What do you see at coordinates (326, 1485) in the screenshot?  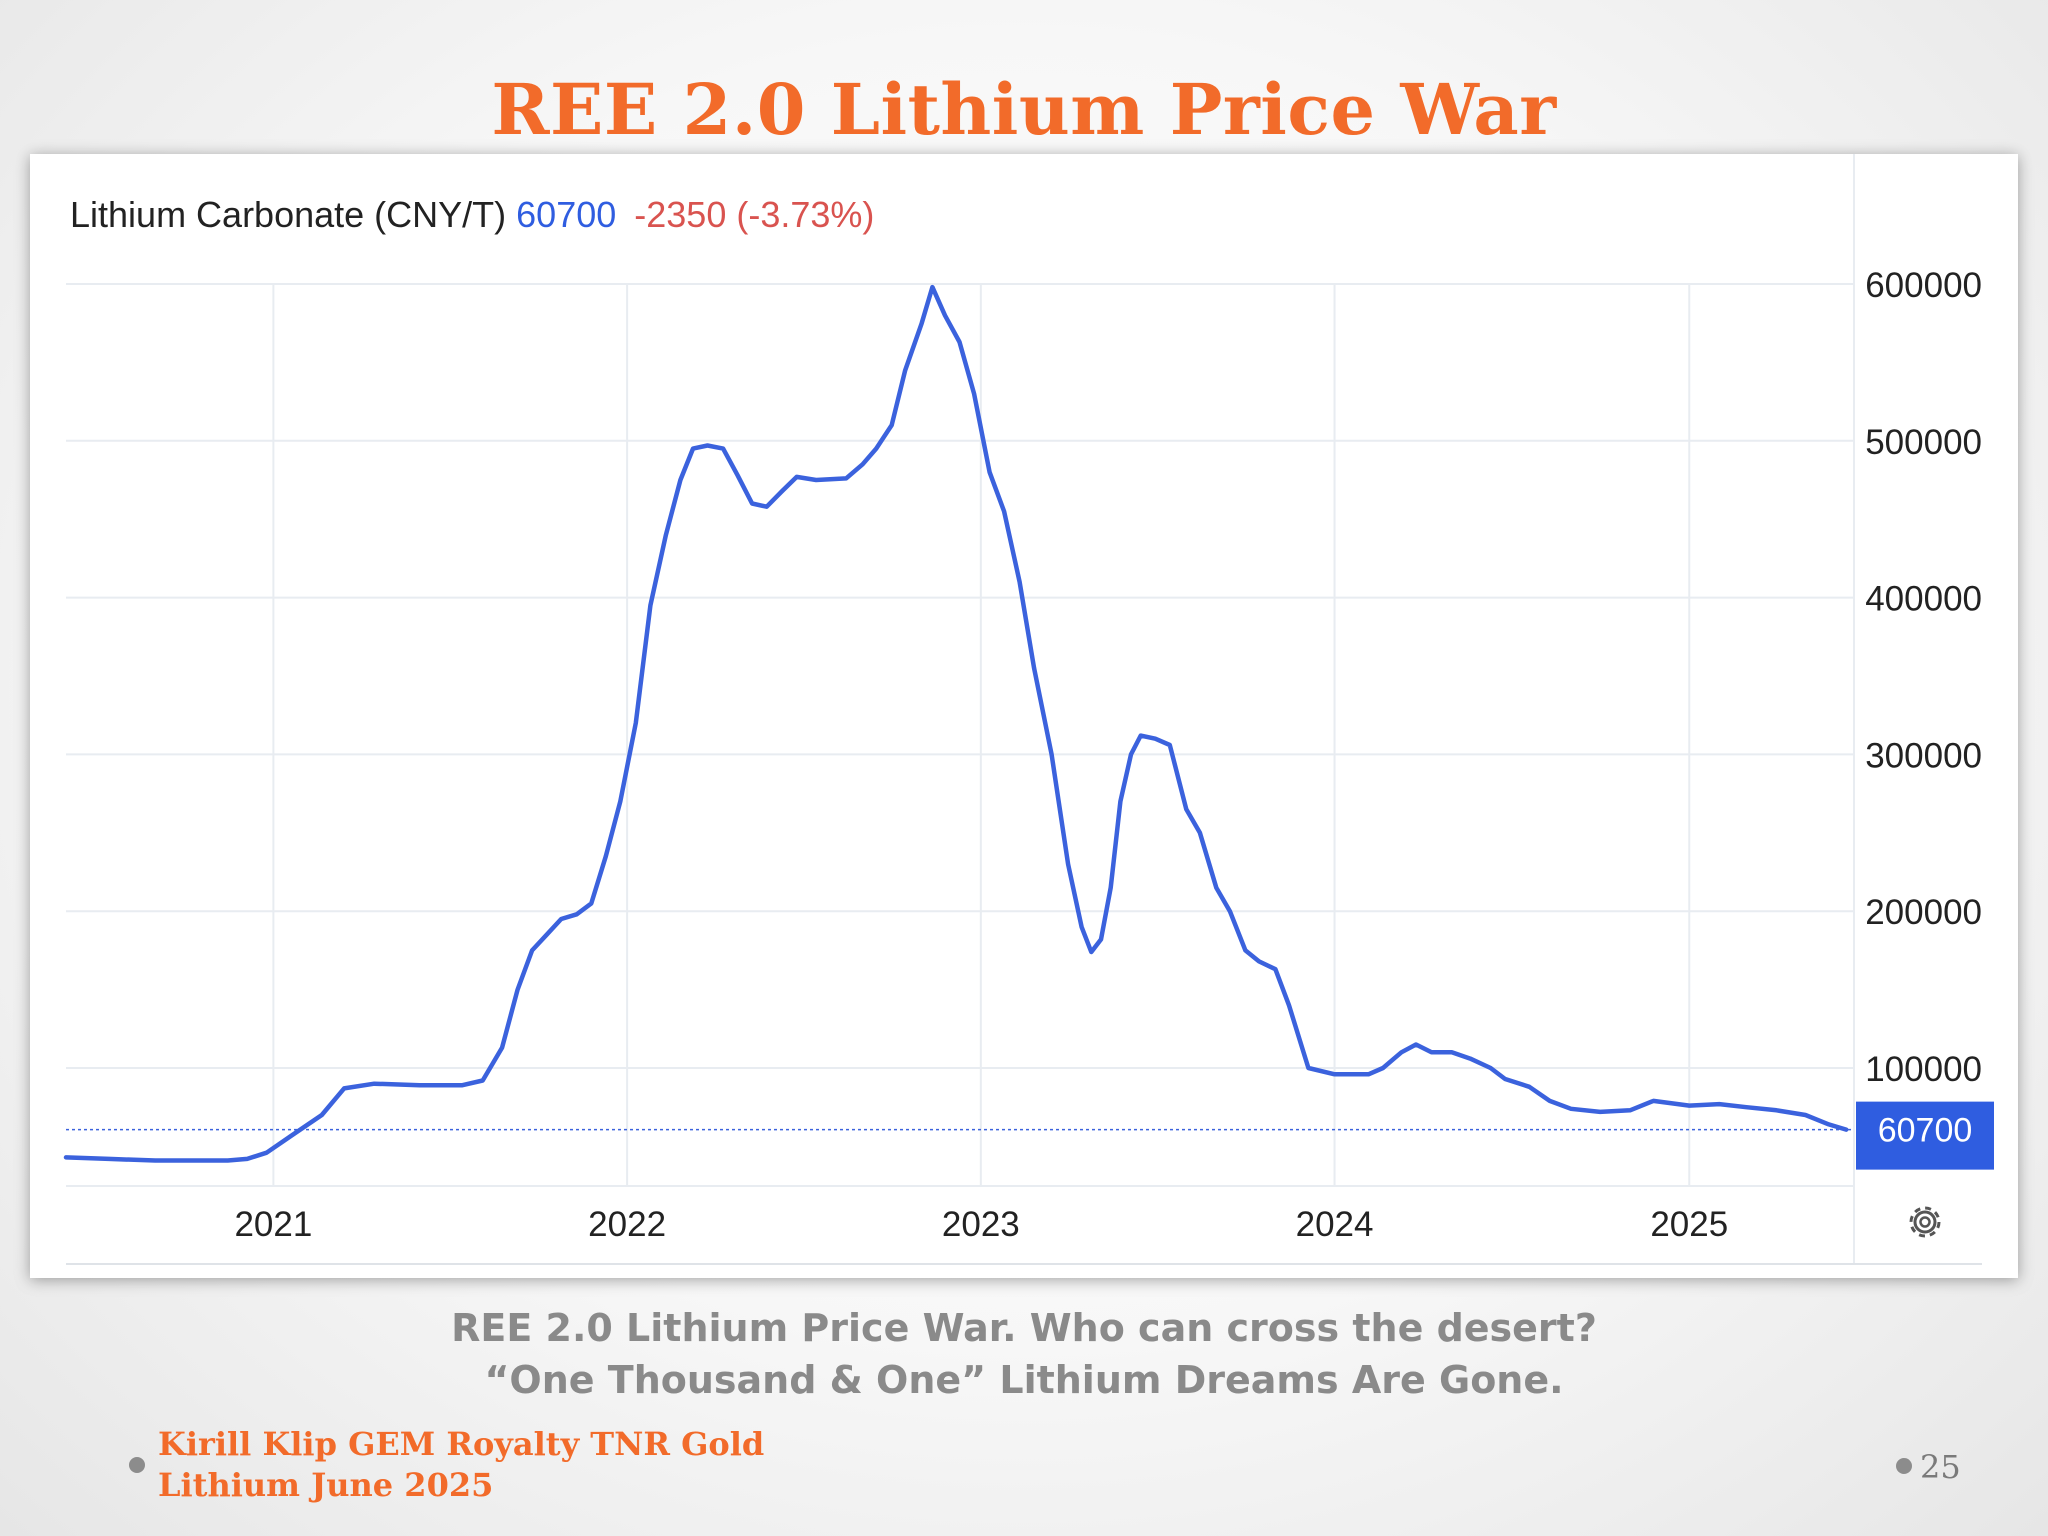 I see `footer-line-2: Lithium June 2025` at bounding box center [326, 1485].